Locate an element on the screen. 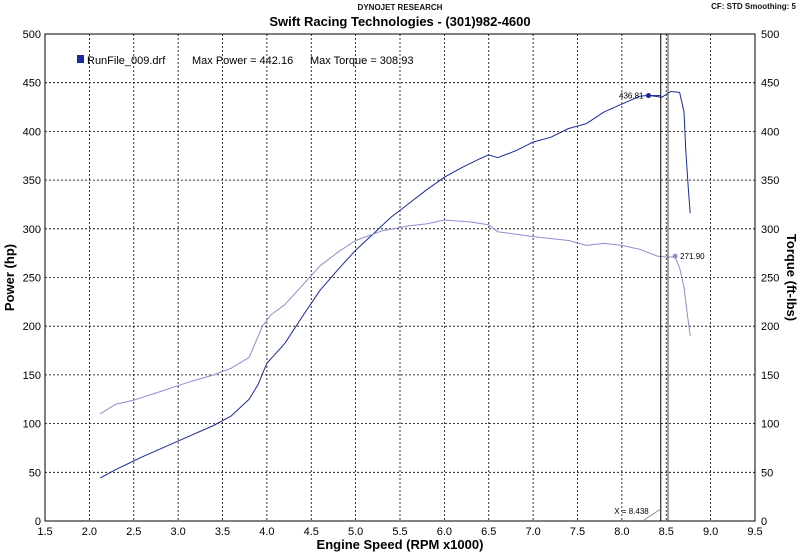 The width and height of the screenshot is (800, 552). cursor-layer is located at coordinates (660, 277).